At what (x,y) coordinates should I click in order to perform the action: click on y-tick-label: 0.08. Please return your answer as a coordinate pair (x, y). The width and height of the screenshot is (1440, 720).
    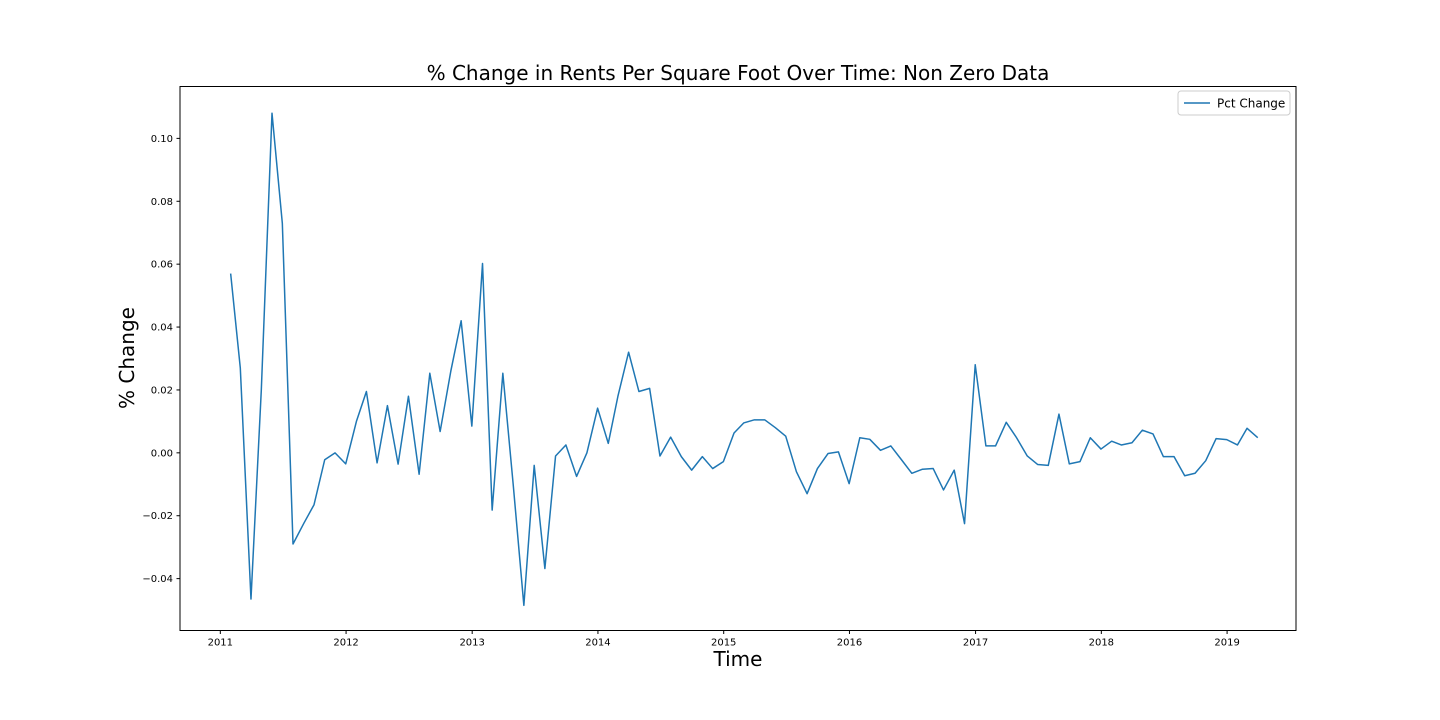
    Looking at the image, I should click on (162, 202).